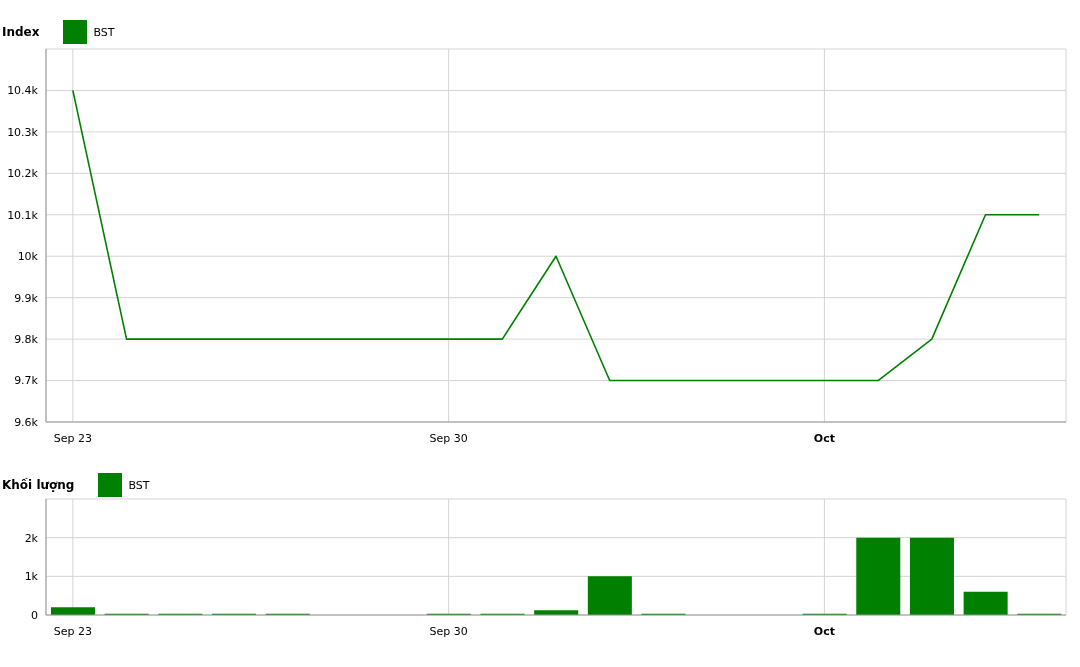 Image resolution: width=1080 pixels, height=667 pixels. What do you see at coordinates (26, 381) in the screenshot?
I see `y-tick-label: 9.7k` at bounding box center [26, 381].